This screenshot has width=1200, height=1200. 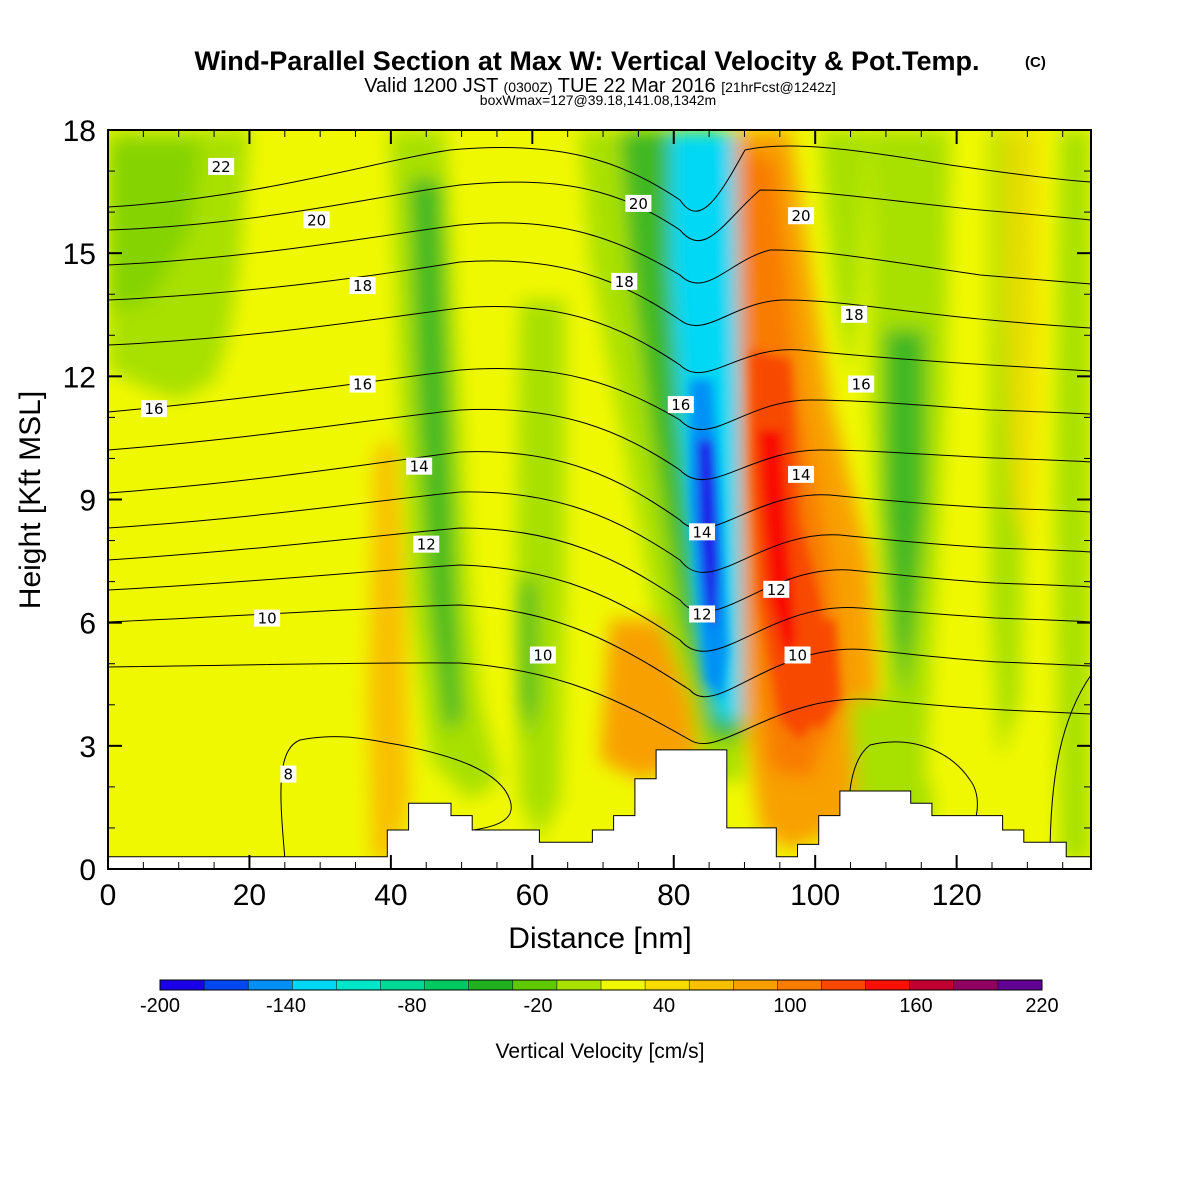 What do you see at coordinates (637, 86) in the screenshot?
I see `subtitle-date: TUE 22 Mar 2016` at bounding box center [637, 86].